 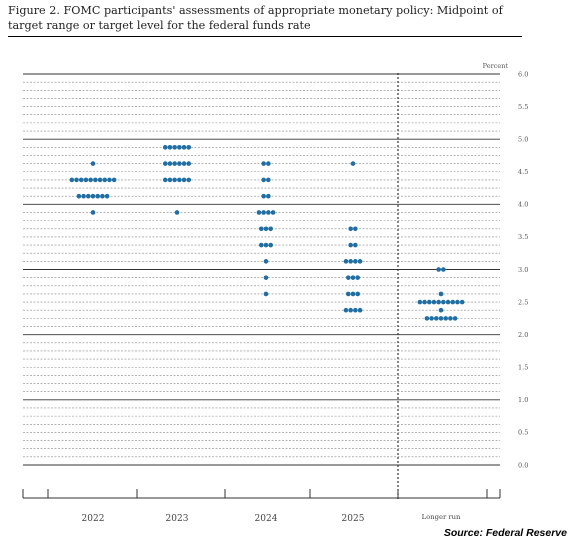 I want to click on category-label: 2023, so click(x=177, y=519).